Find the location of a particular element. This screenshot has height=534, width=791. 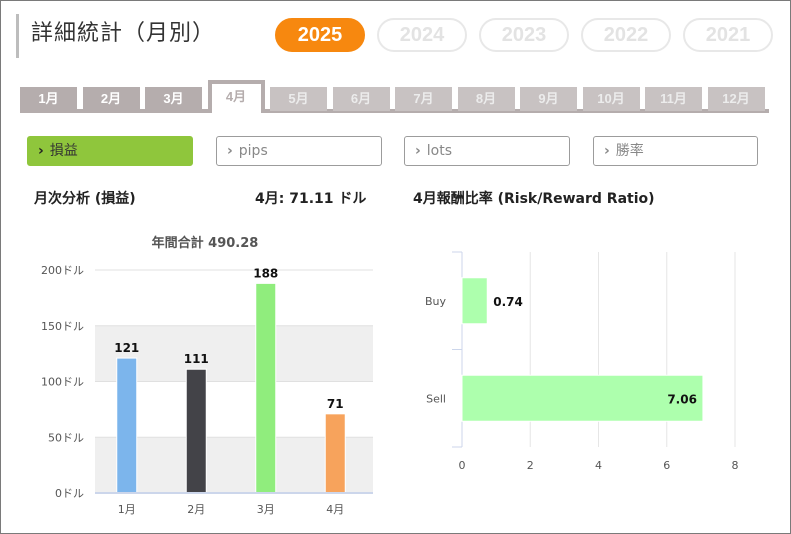

month-tabs: 1月 2月 3月 4月 5月 6月 7月 8月 9月 10月 11月 12月 is located at coordinates (394, 97).